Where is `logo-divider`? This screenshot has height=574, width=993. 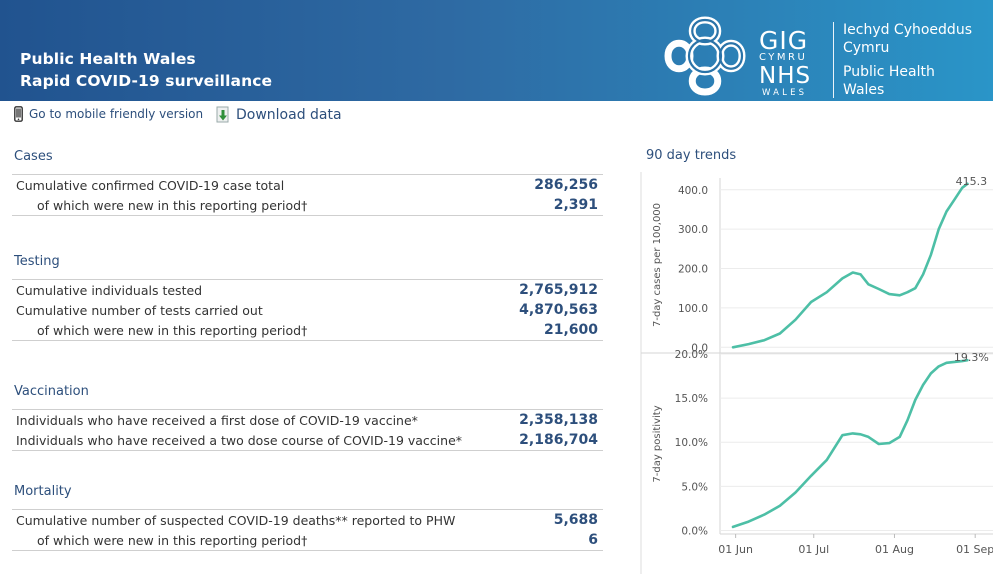
logo-divider is located at coordinates (833, 60).